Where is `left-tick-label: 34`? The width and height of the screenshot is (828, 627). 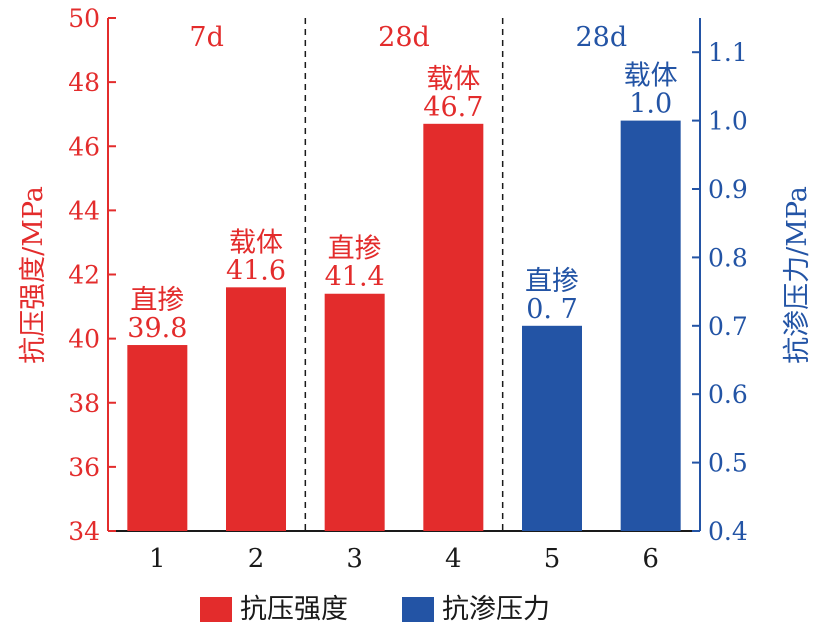 left-tick-label: 34 is located at coordinates (84, 531).